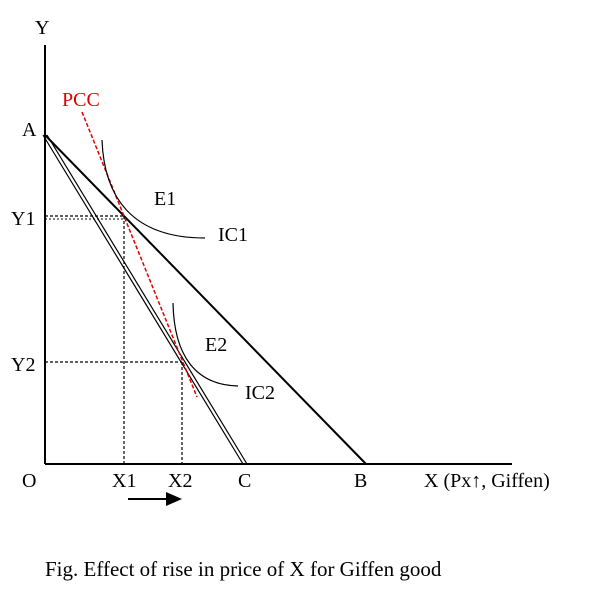  Describe the element at coordinates (81, 100) in the screenshot. I see `pcc-label: PCC` at that location.